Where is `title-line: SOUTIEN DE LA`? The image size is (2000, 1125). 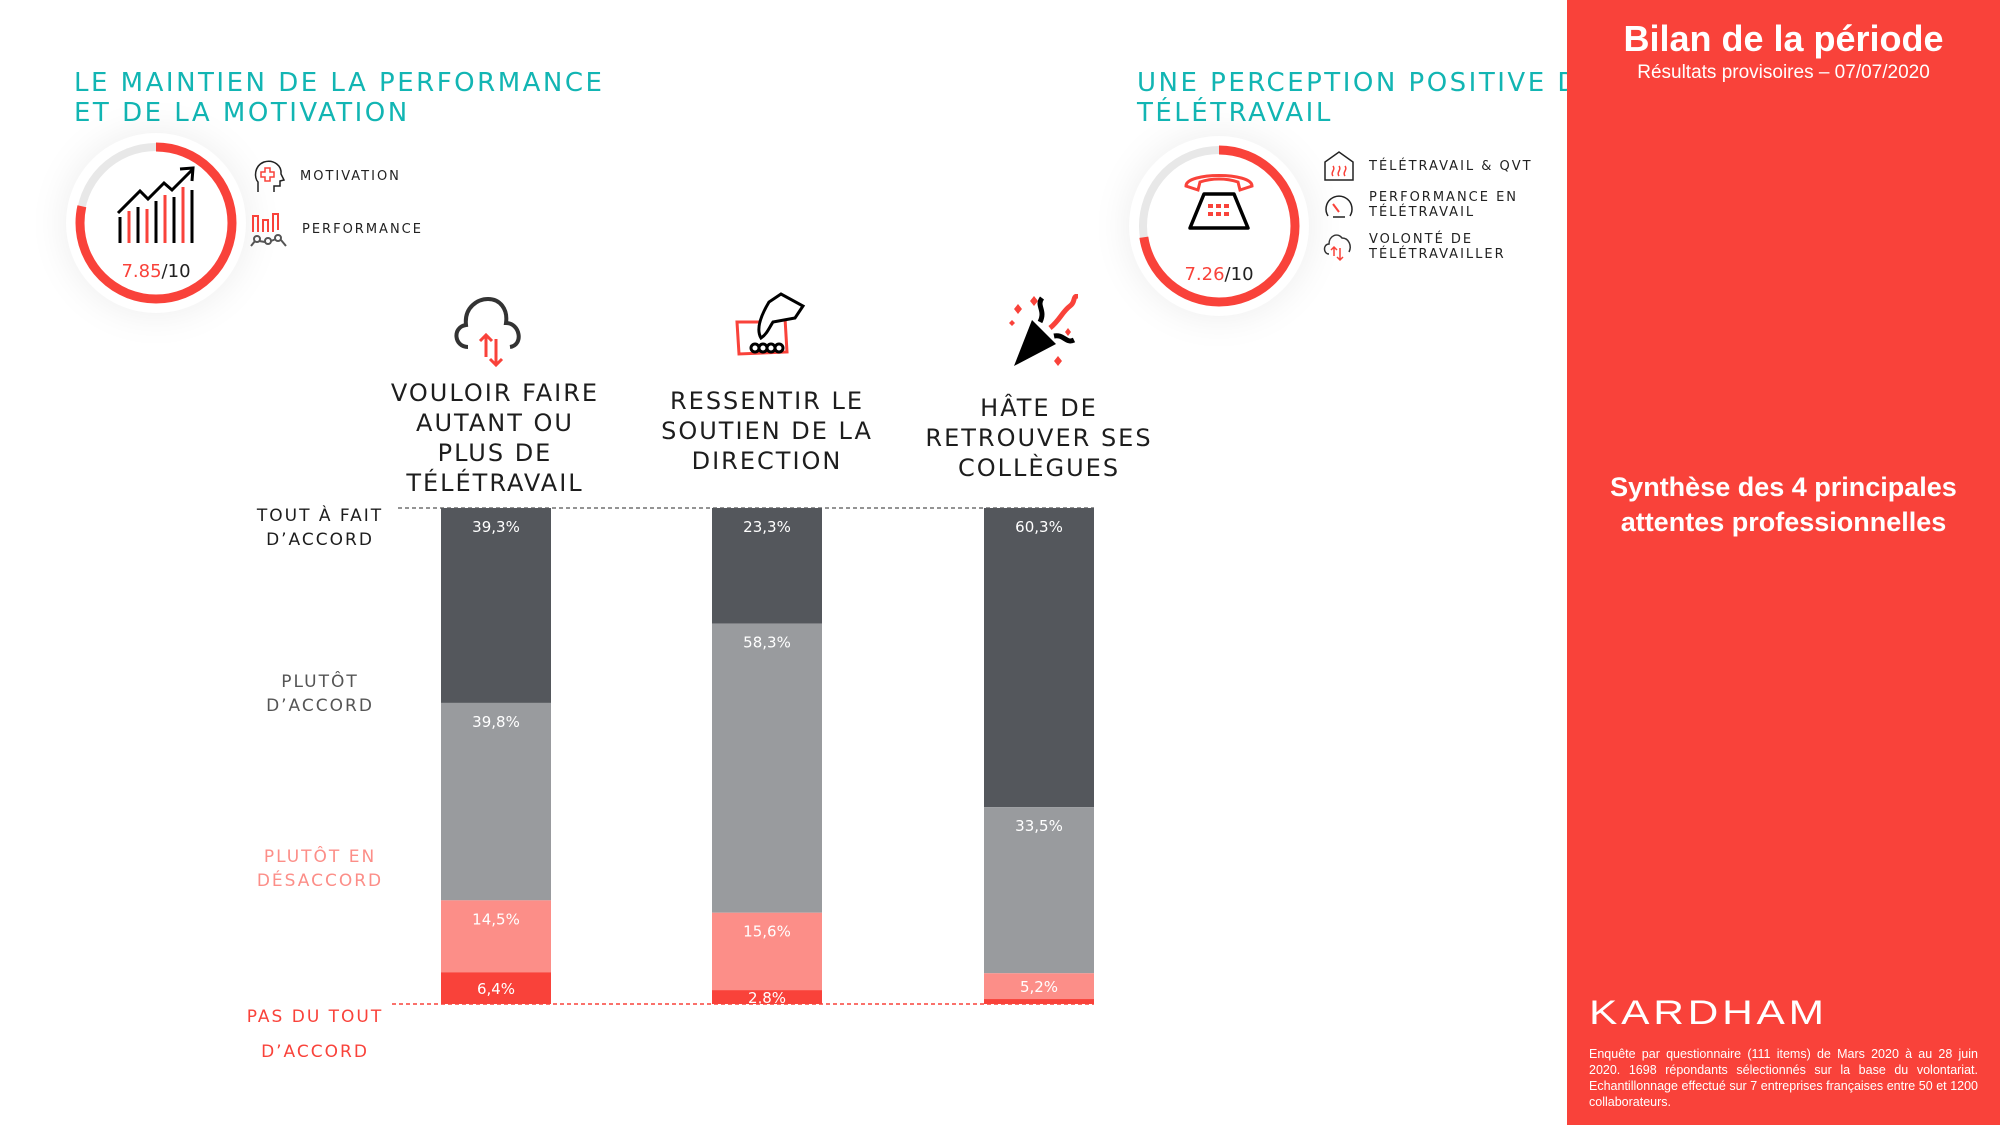
title-line: SOUTIEN DE LA is located at coordinates (767, 431).